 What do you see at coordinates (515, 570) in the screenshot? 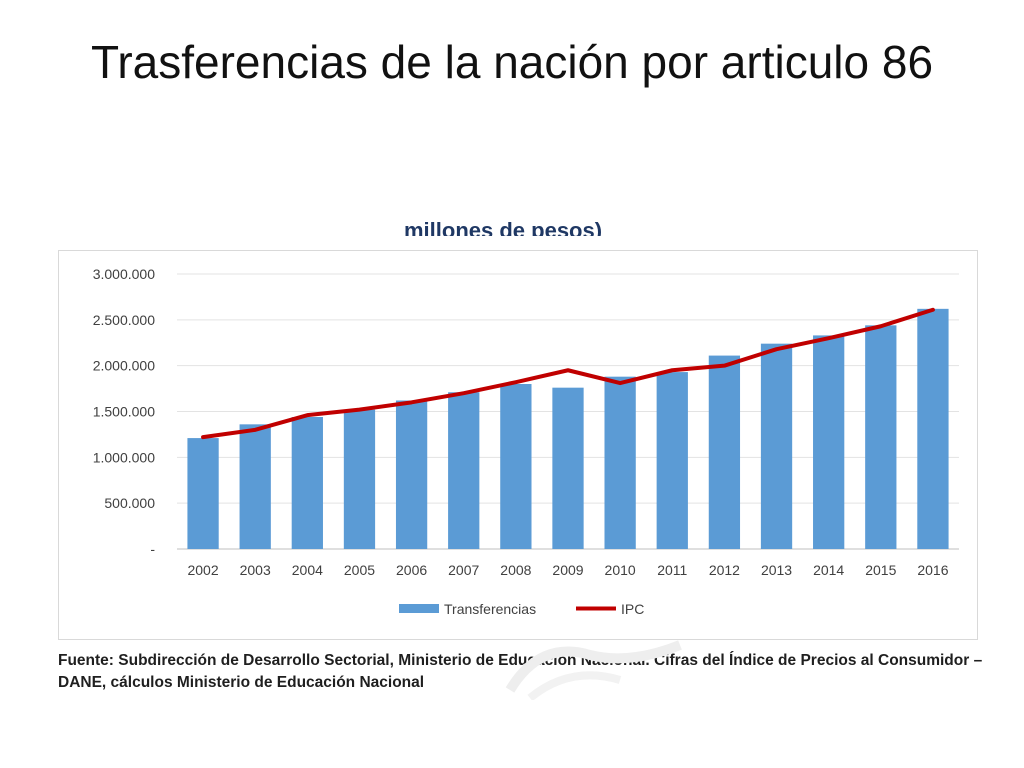
I see `x-tick-label: 2008` at bounding box center [515, 570].